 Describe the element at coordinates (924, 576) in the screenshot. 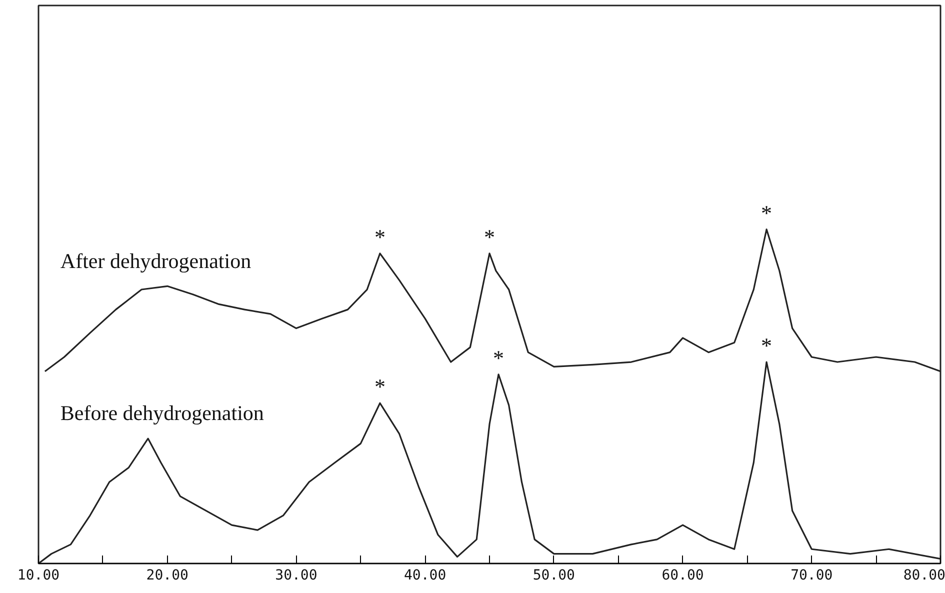

I see `x-tick-label: 80.00` at that location.